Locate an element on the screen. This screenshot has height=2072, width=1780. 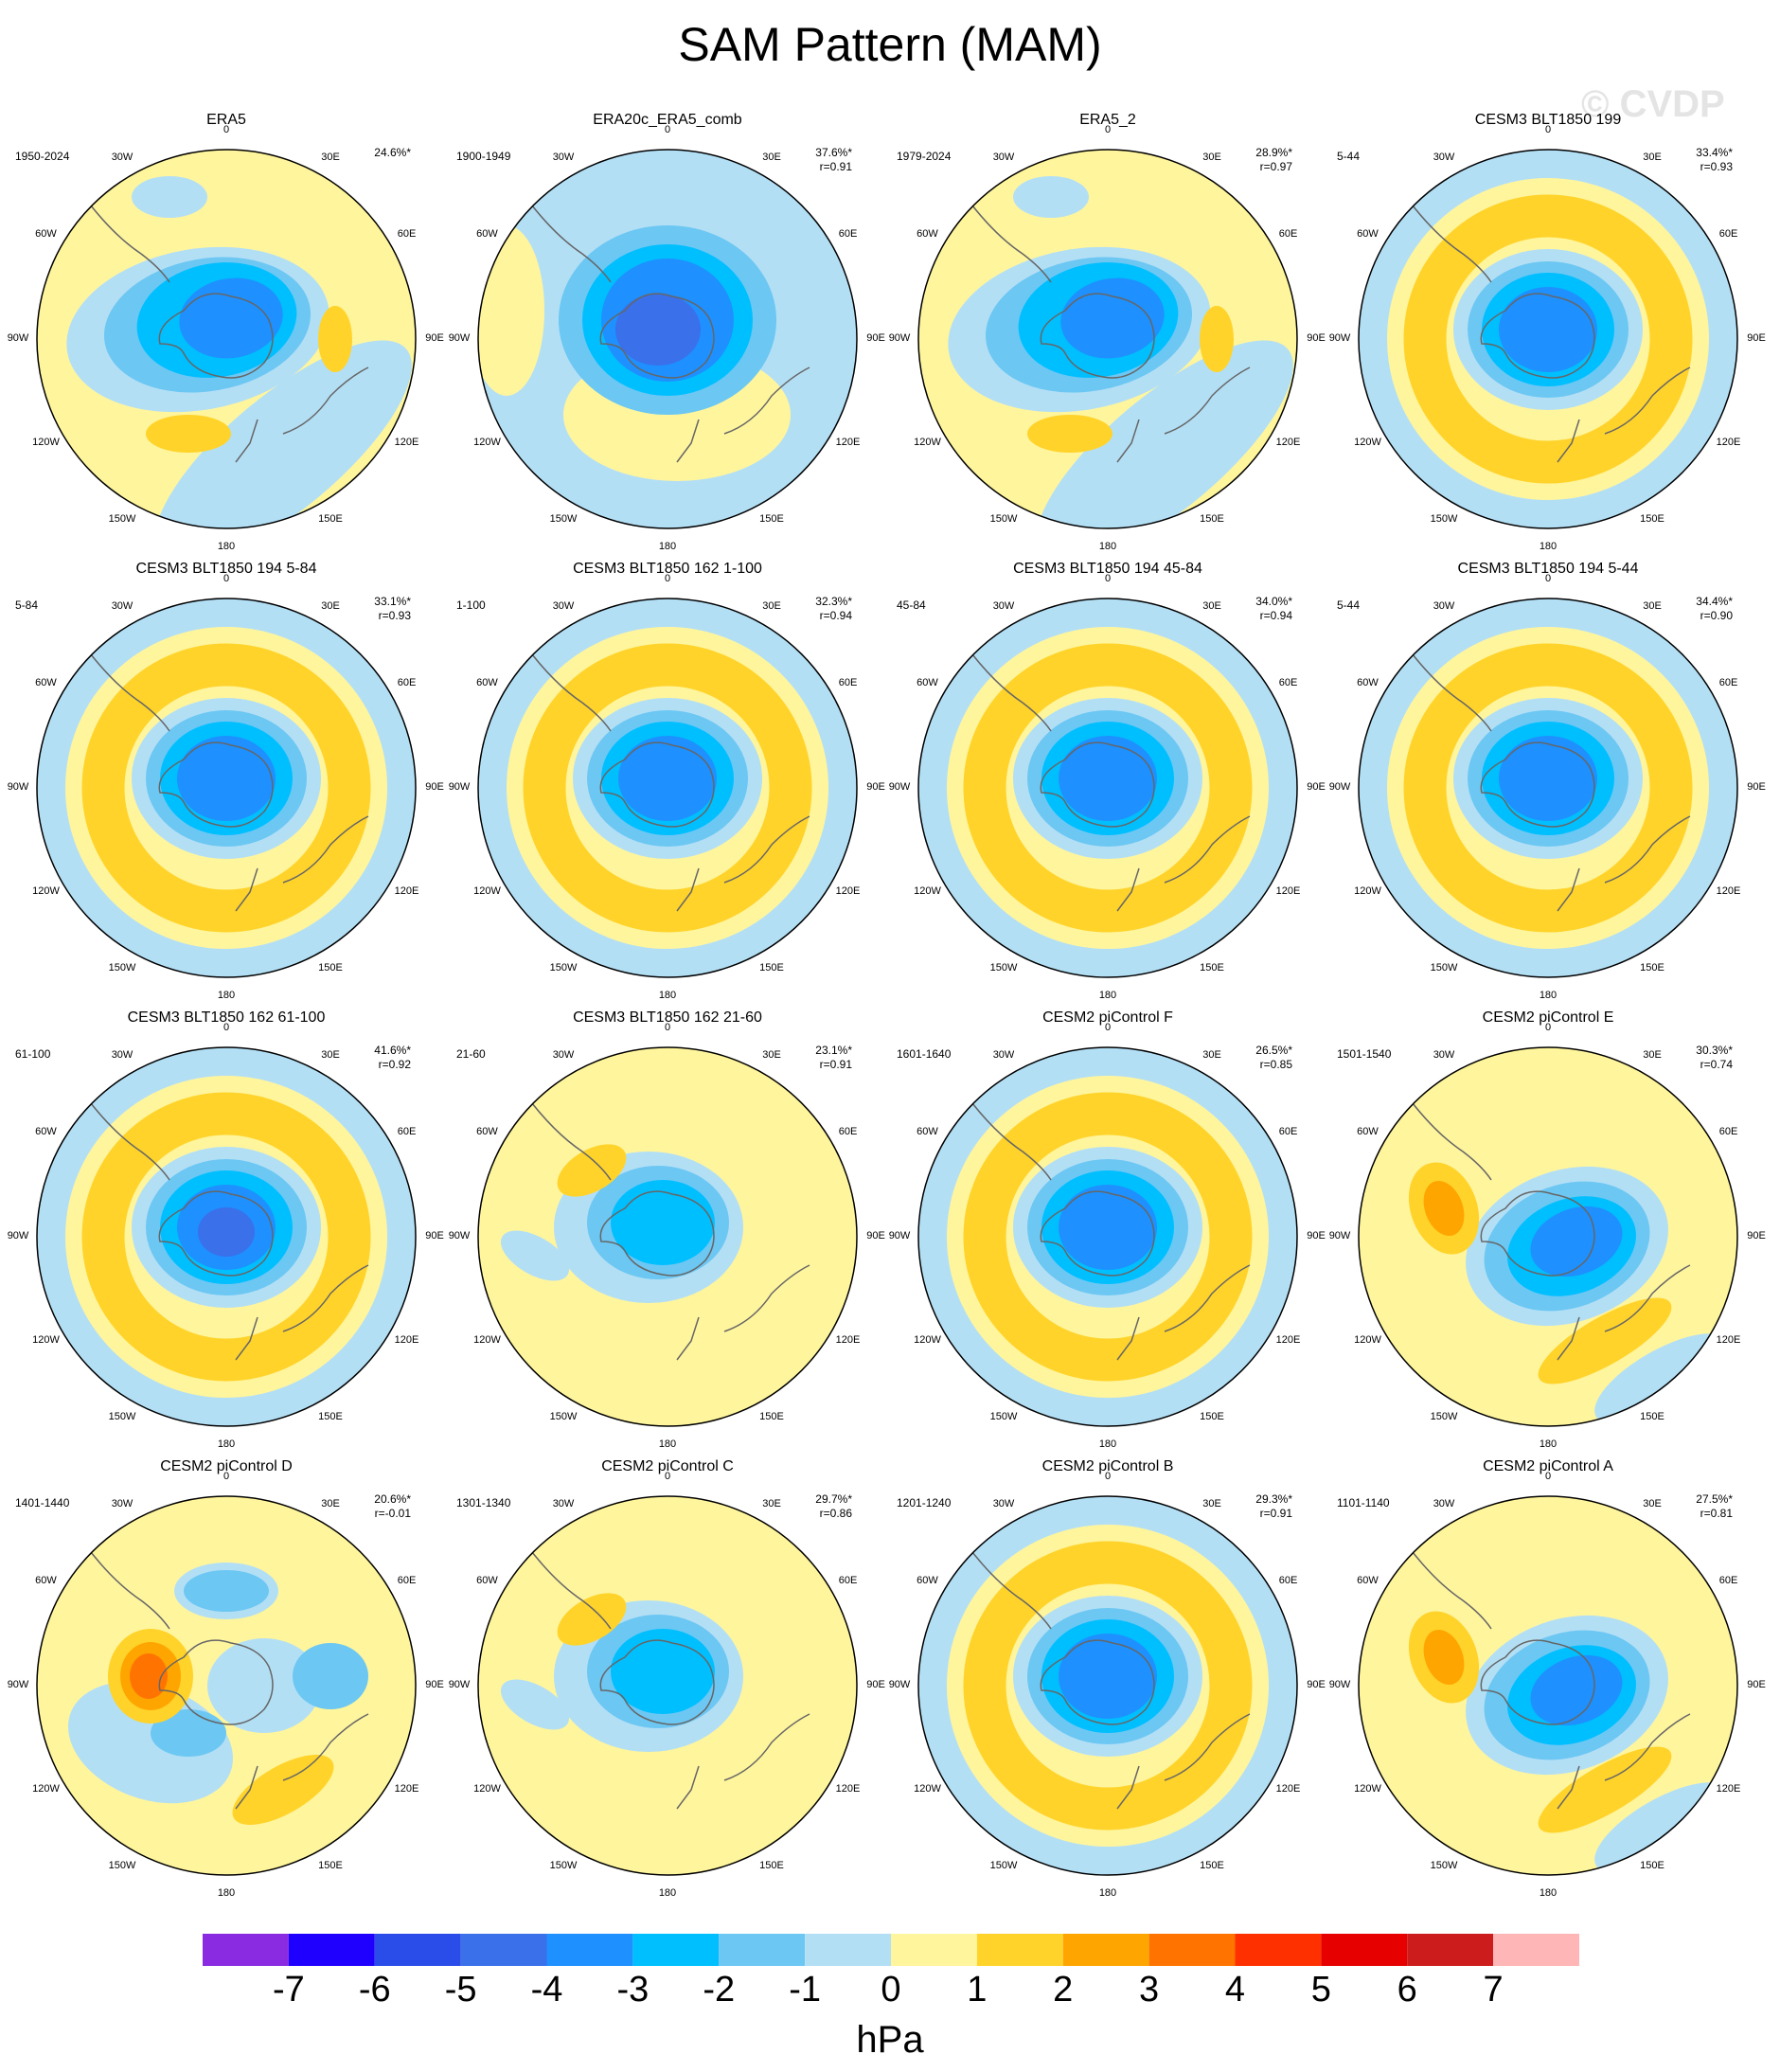
variance-explained: 33.1%* is located at coordinates (392, 601).